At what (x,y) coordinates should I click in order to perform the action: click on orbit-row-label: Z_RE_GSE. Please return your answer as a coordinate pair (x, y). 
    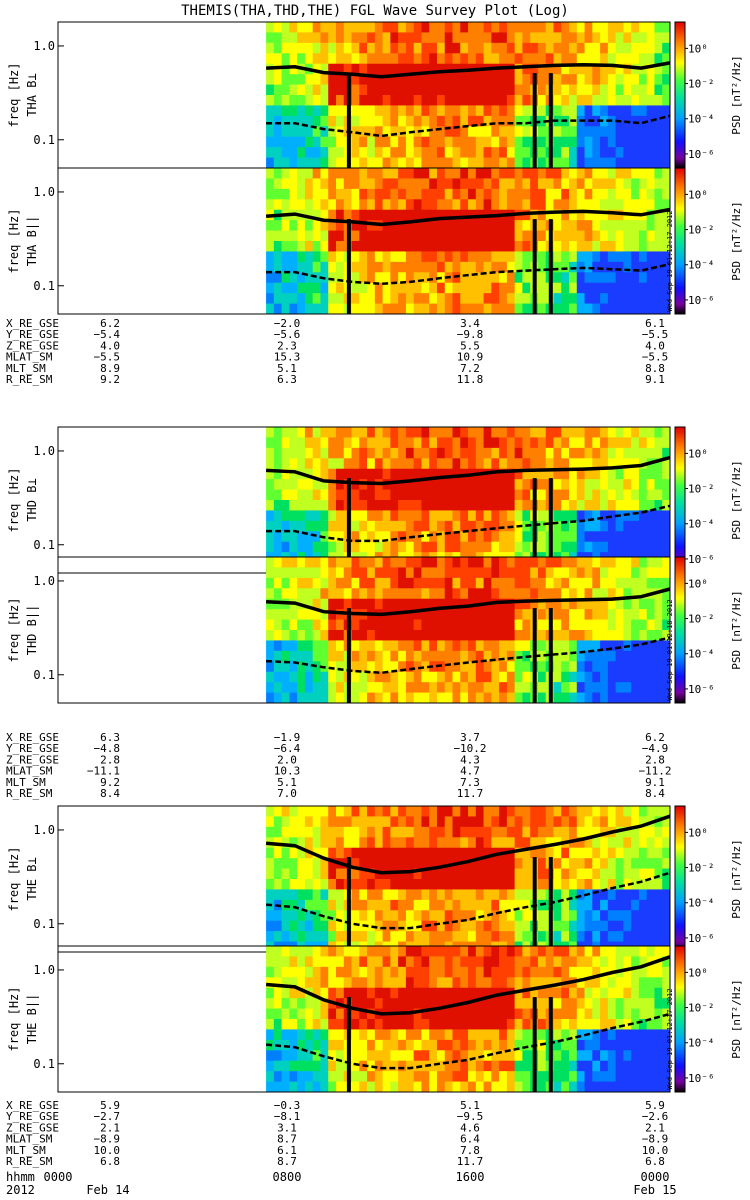
    Looking at the image, I should click on (32, 1127).